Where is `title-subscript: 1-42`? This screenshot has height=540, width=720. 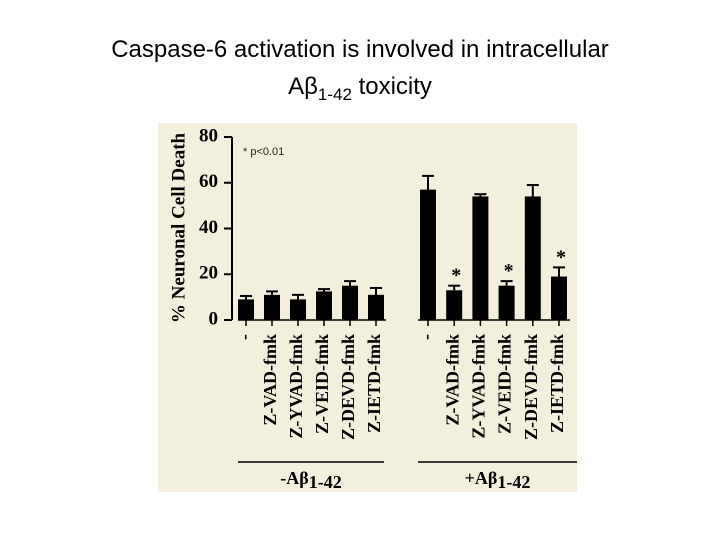 title-subscript: 1-42 is located at coordinates (335, 94).